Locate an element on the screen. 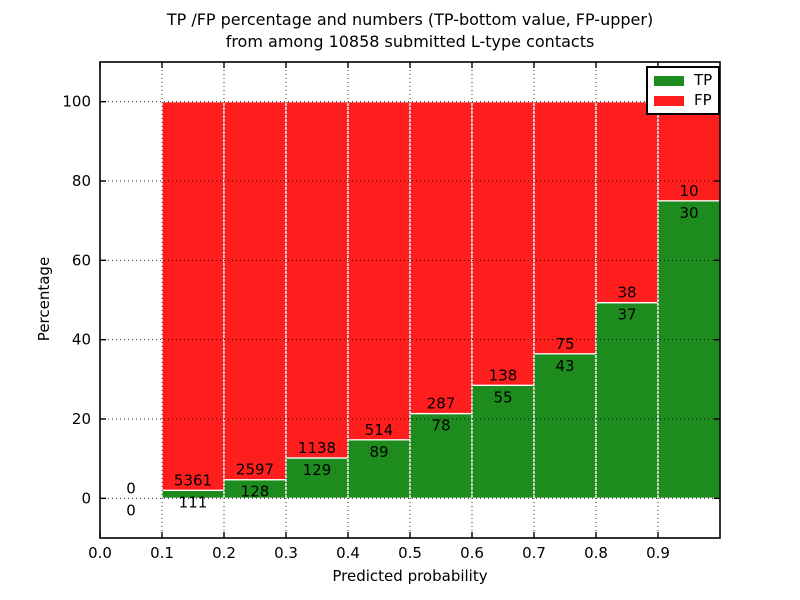 This screenshot has height=600, width=800. x-tick-label: 0.0 is located at coordinates (100, 553).